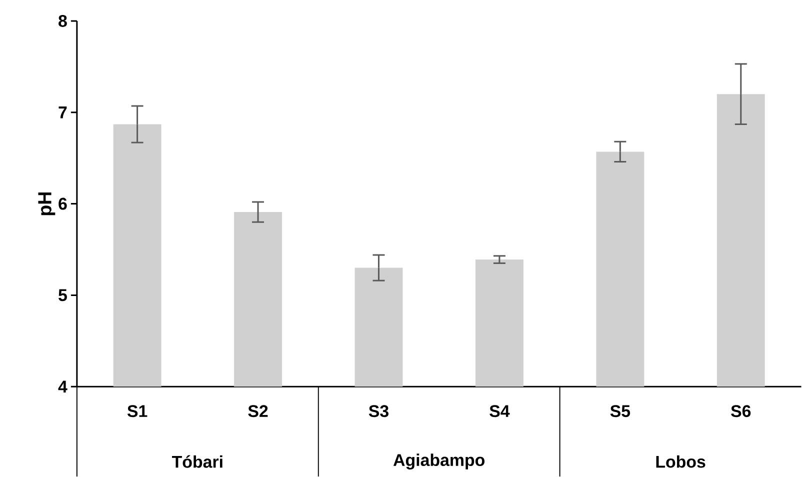 This screenshot has width=802, height=477. Describe the element at coordinates (63, 386) in the screenshot. I see `y-tick-label: 4` at that location.